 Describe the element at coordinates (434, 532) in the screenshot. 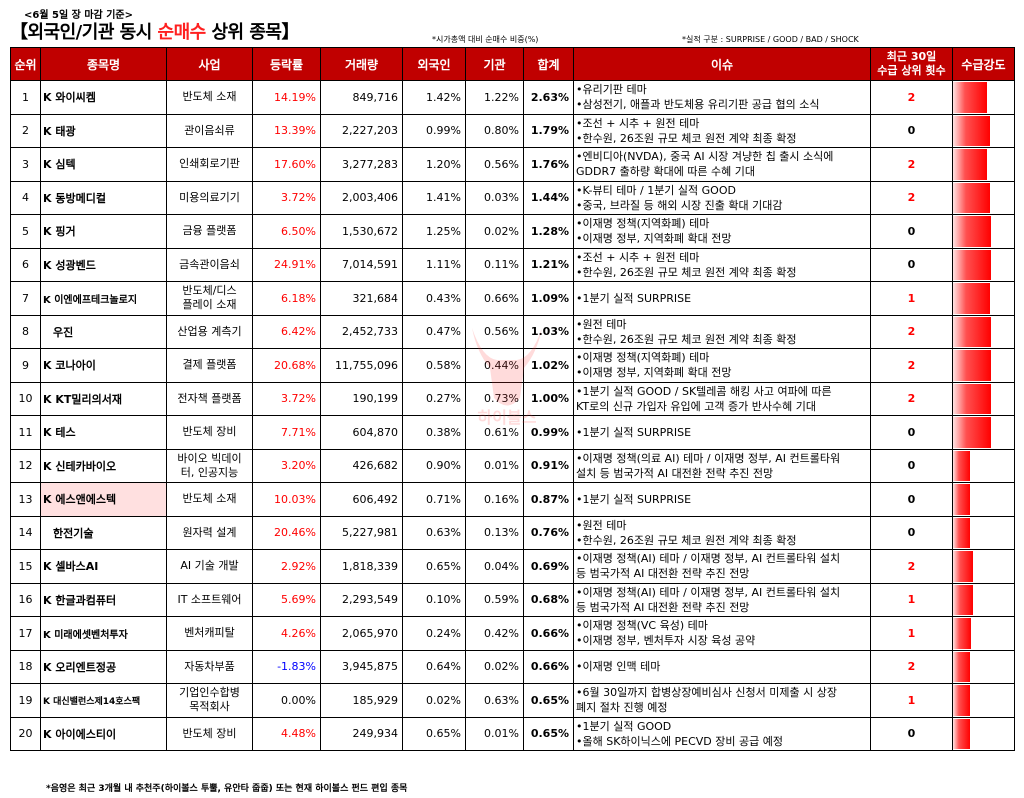

I see `foreign-ratio-cell: 0.63%` at that location.